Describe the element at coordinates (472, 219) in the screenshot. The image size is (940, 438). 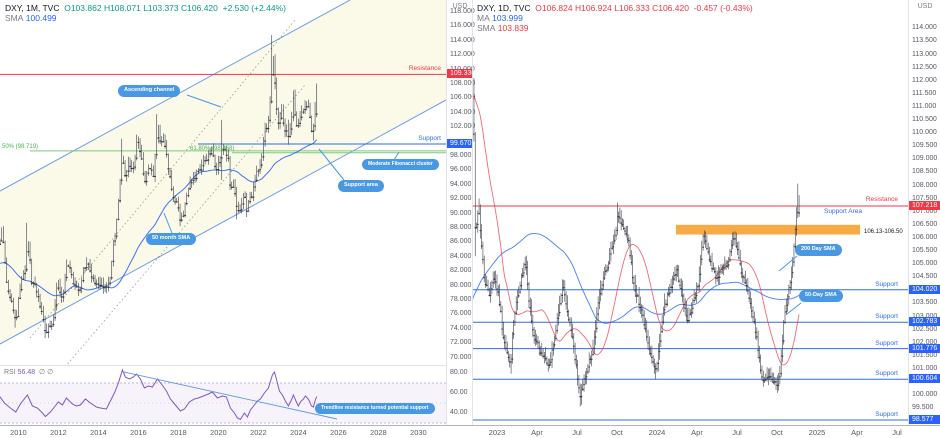
I see `pane-divider` at that location.